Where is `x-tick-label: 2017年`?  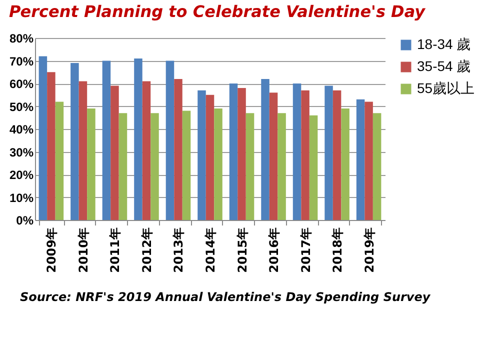
x-tick-label: 2017年 is located at coordinates (305, 250).